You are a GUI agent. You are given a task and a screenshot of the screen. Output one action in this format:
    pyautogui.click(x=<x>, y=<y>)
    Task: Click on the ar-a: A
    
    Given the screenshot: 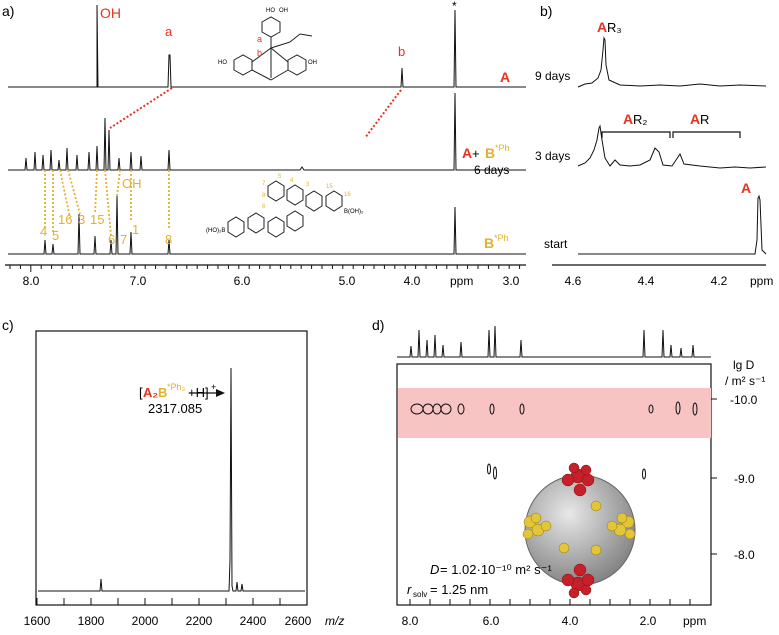 What is the action you would take?
    pyautogui.click(x=695, y=119)
    